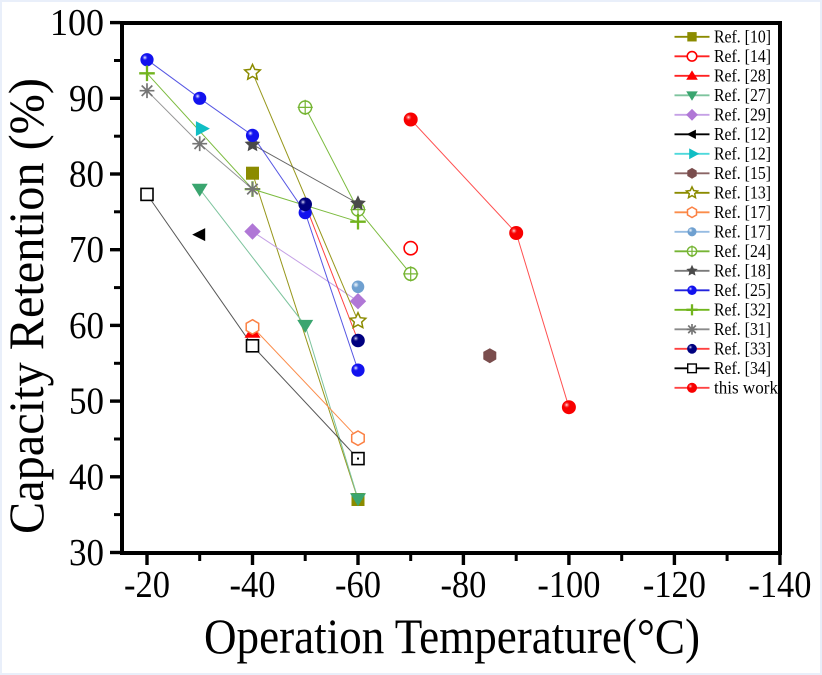 The image size is (822, 675). What do you see at coordinates (86, 326) in the screenshot?
I see `svg-text: 60` at bounding box center [86, 326].